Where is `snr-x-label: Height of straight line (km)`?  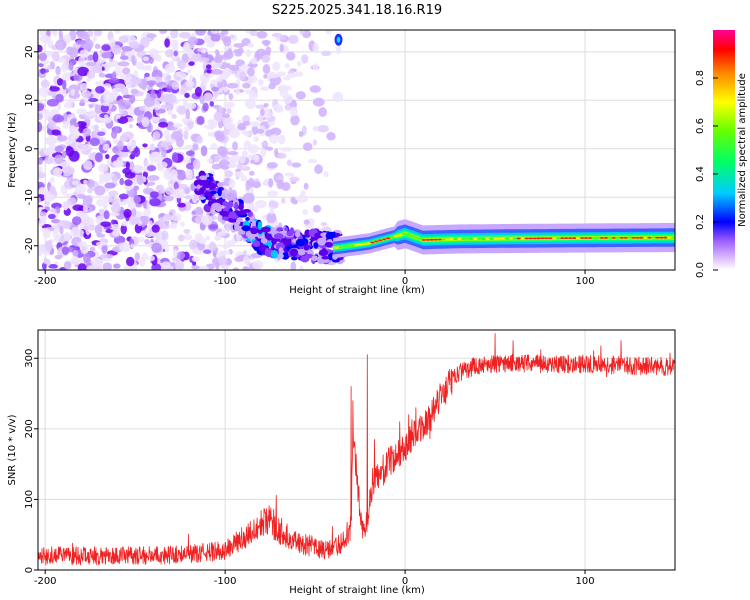 snr-x-label: Height of straight line (km) is located at coordinates (357, 590).